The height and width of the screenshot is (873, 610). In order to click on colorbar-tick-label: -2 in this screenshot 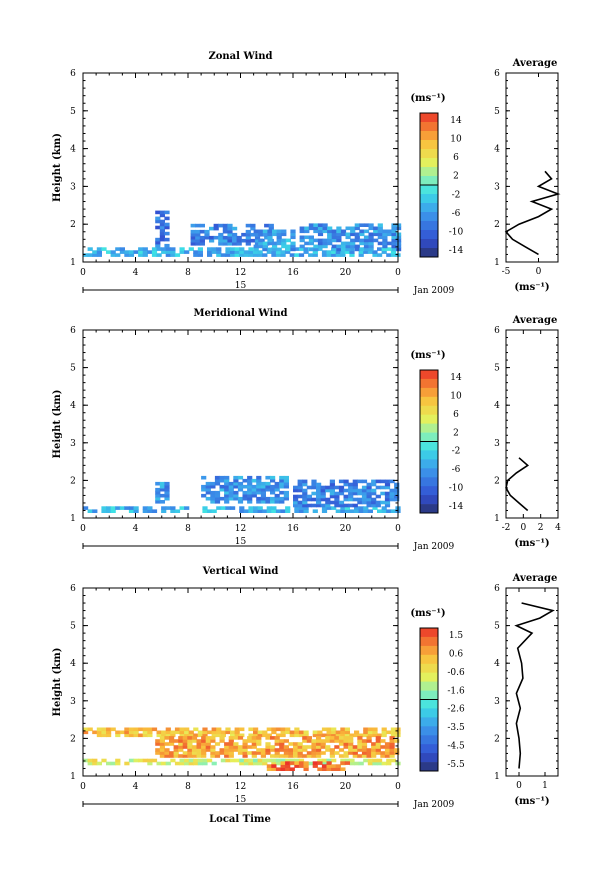, I will do `click(456, 452)`.